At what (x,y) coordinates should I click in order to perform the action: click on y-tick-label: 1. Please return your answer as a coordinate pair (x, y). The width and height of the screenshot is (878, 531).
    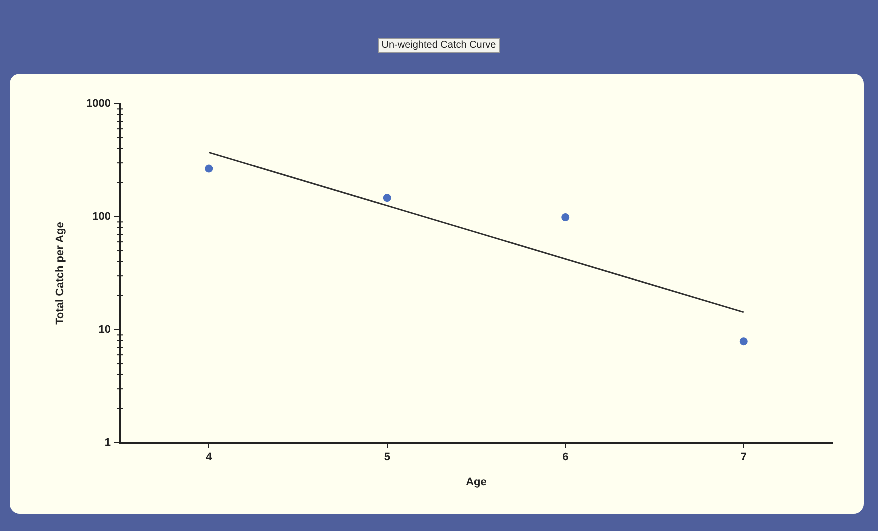
    Looking at the image, I should click on (107, 443).